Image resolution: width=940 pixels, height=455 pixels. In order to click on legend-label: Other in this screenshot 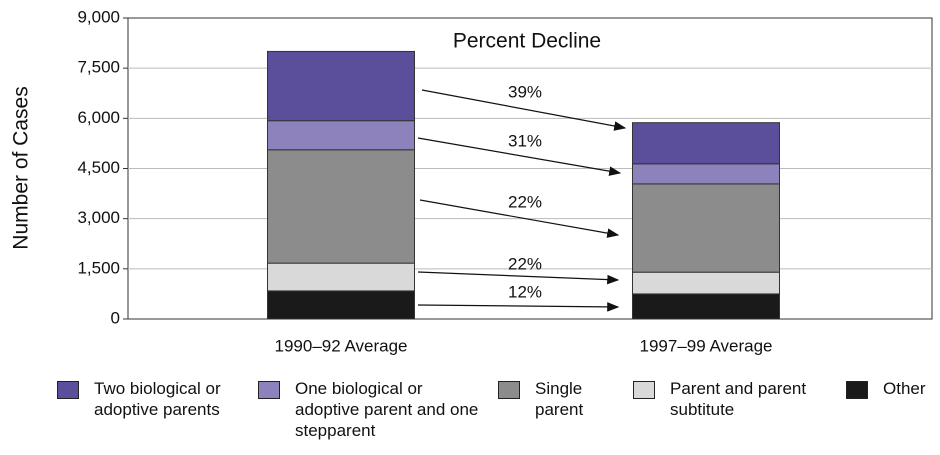, I will do `click(904, 388)`.